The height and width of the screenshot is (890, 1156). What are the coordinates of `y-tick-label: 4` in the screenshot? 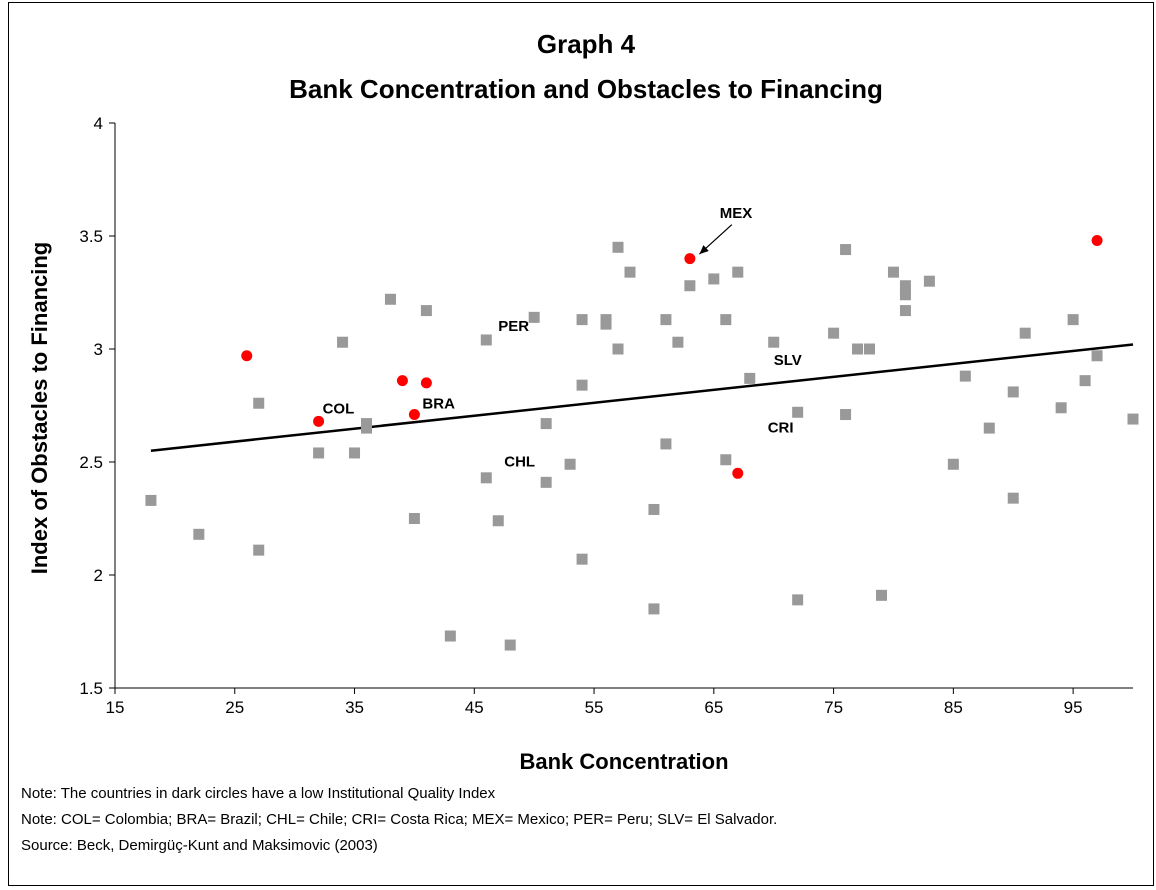 It's located at (98, 123).